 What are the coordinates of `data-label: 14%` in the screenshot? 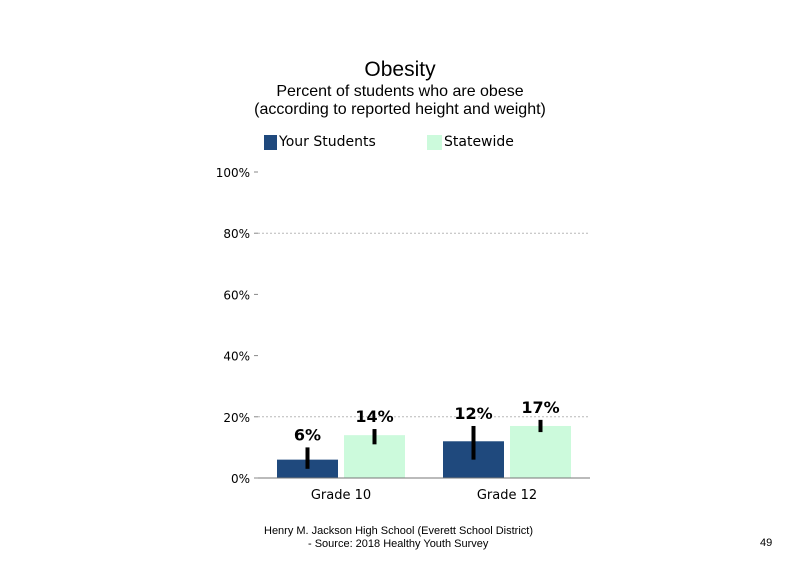 It's located at (374, 416).